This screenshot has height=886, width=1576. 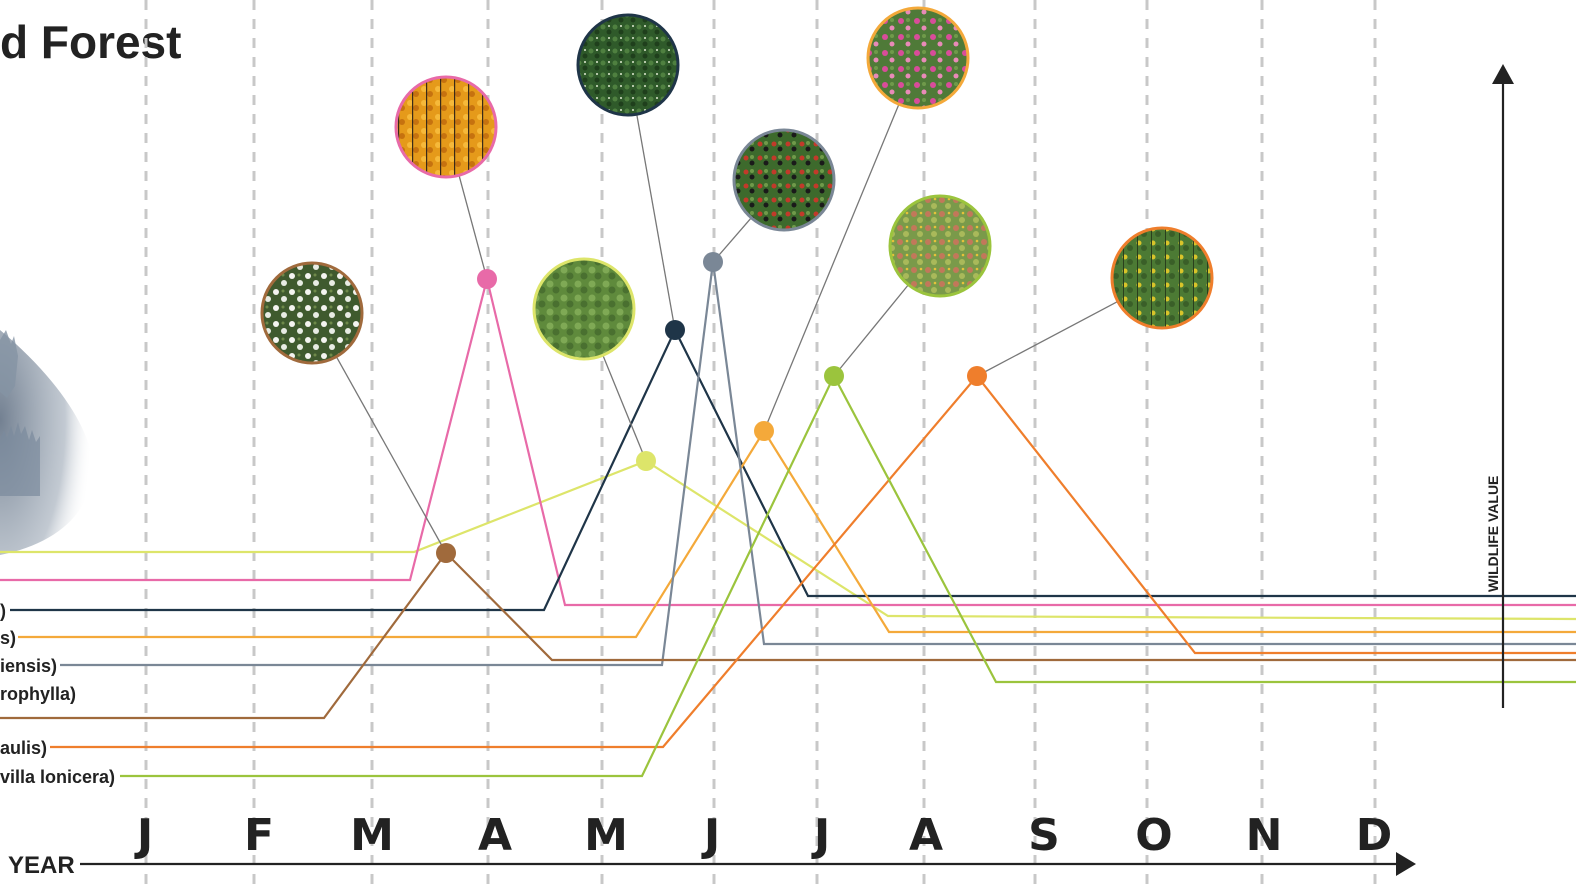 I want to click on berries-photo, so click(x=784, y=180).